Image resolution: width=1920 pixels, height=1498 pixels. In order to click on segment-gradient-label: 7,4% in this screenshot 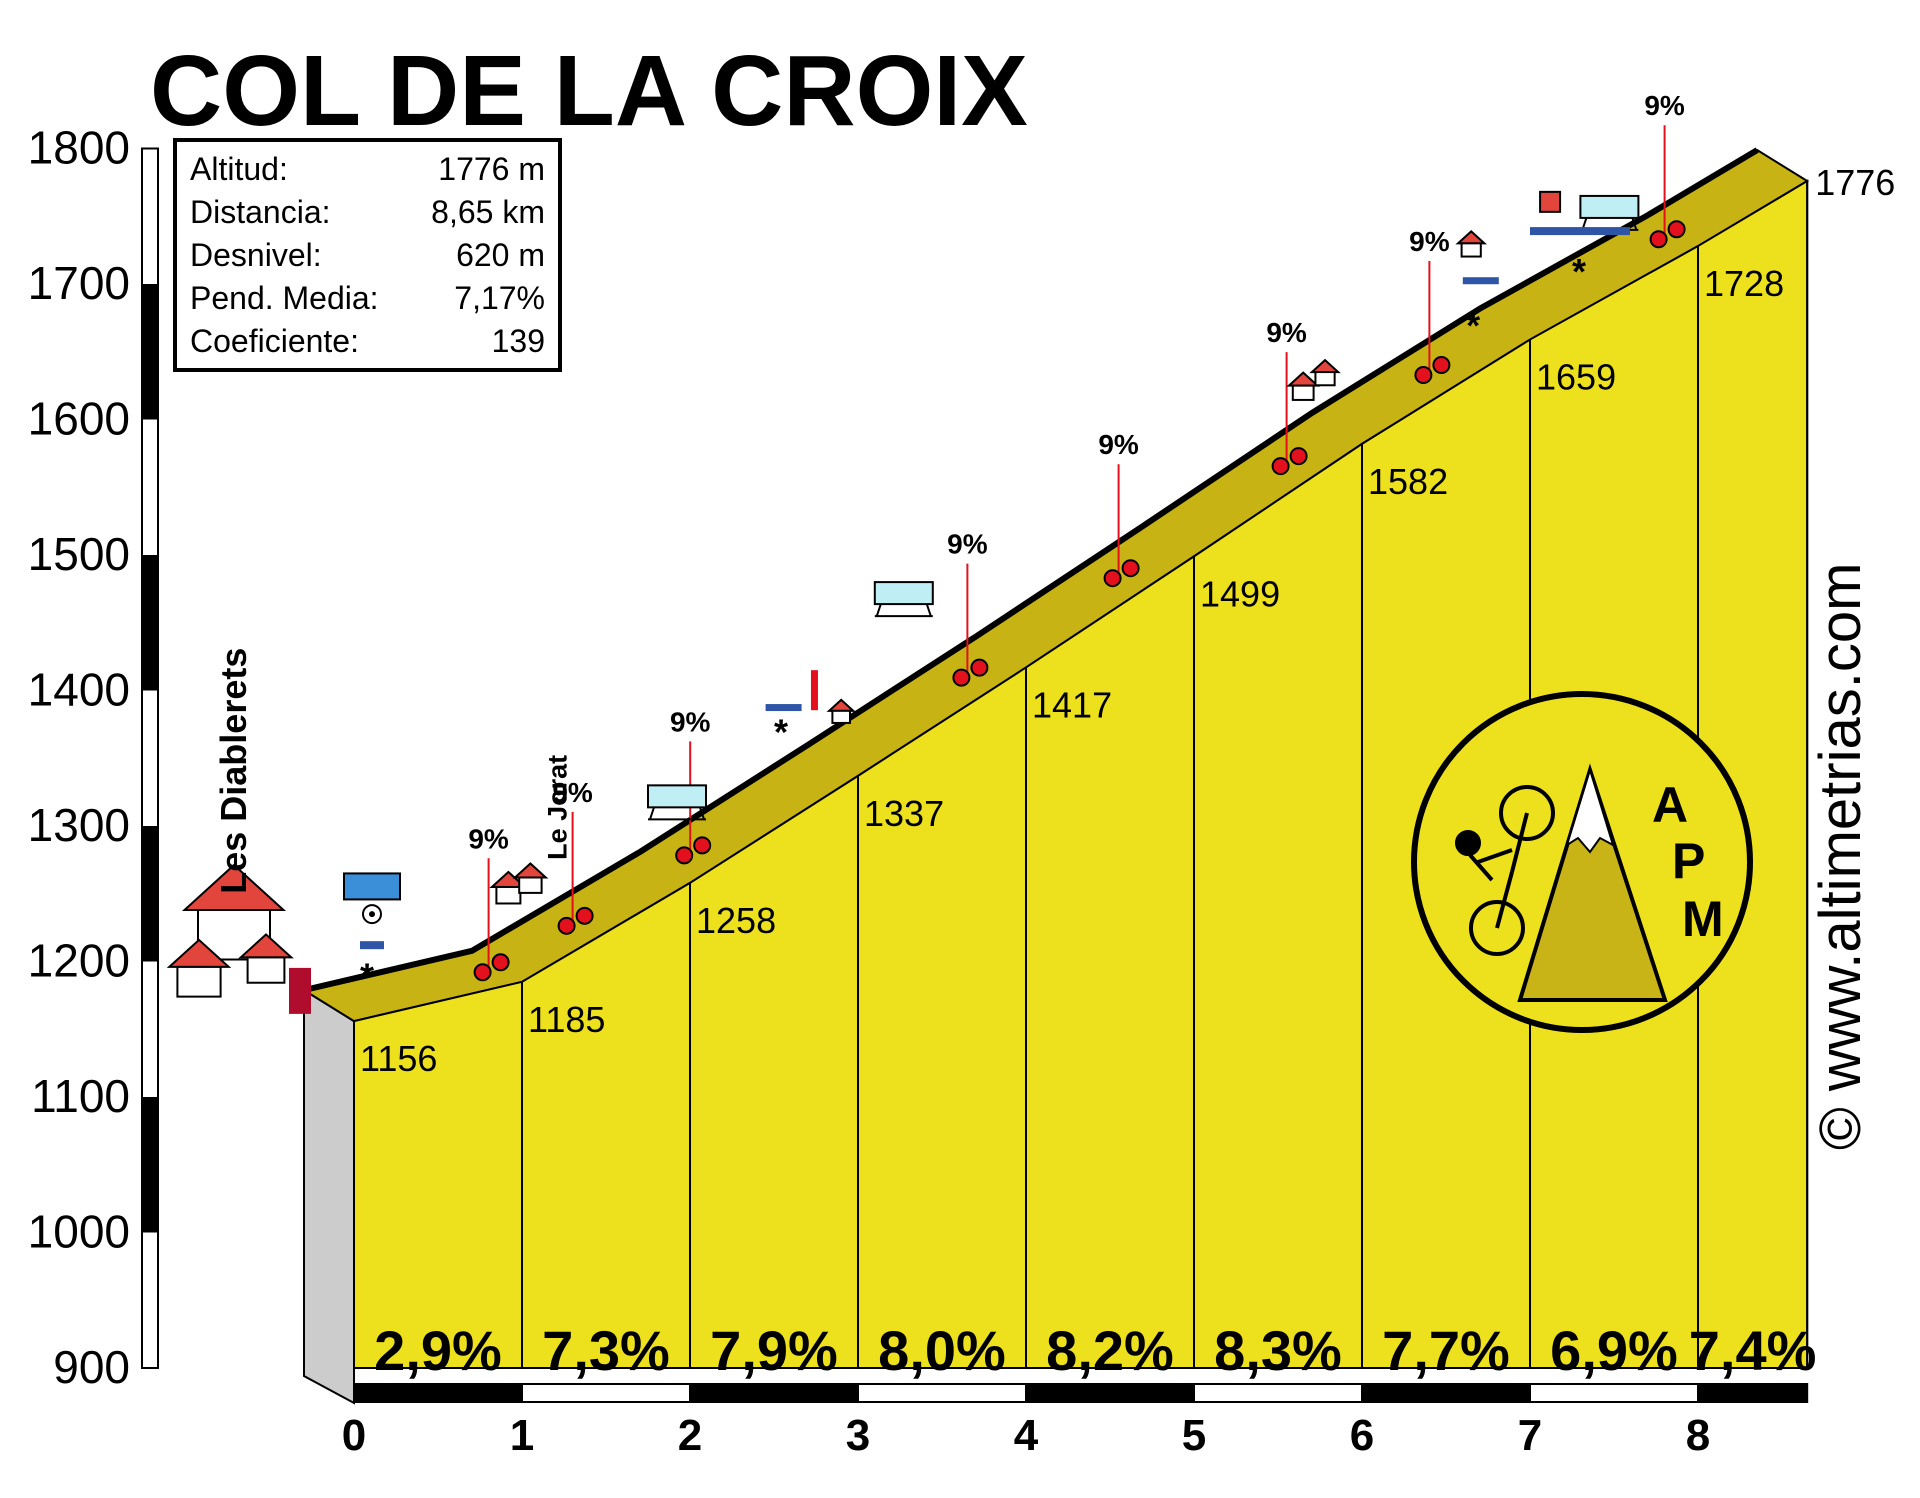, I will do `click(1753, 1350)`.